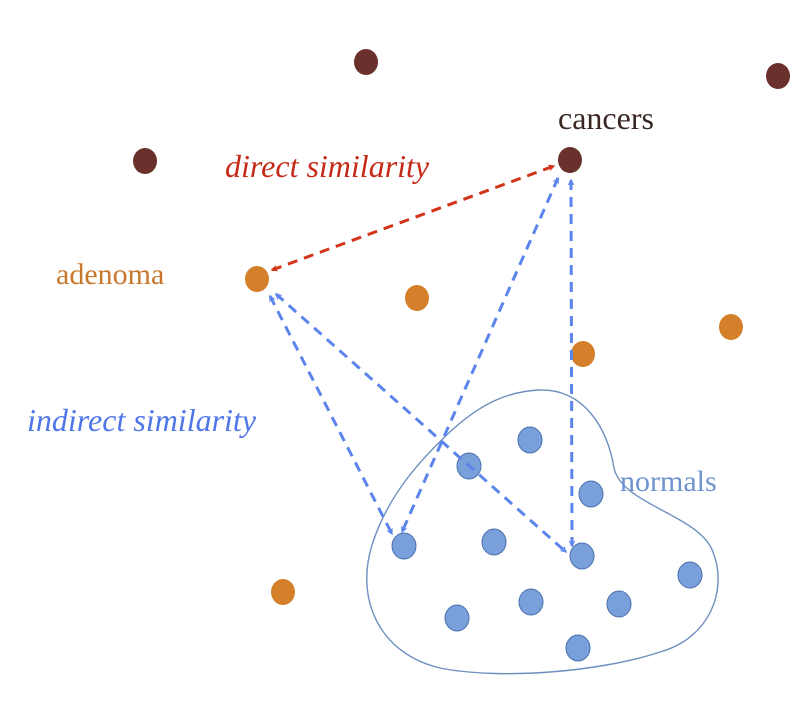  Describe the element at coordinates (142, 420) in the screenshot. I see `indirect-similarity-label: indirect similarity` at that location.